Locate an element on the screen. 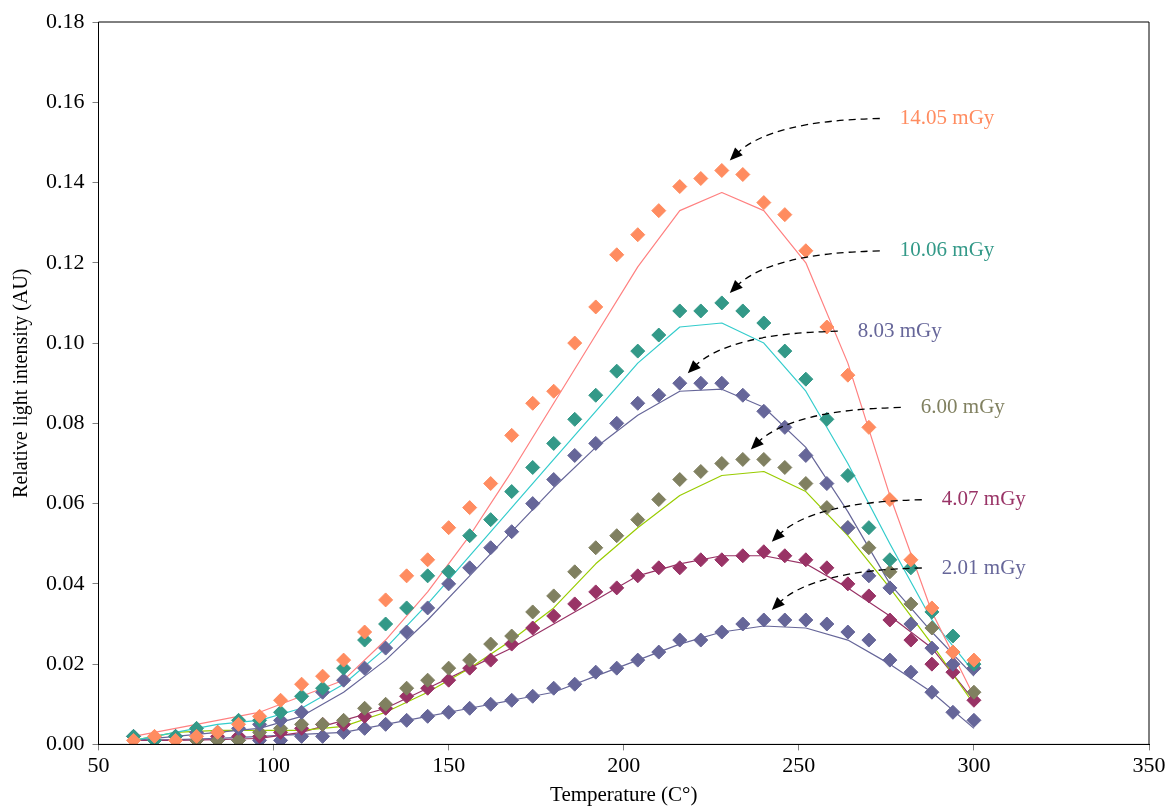  y-tick-label: 0.00 is located at coordinates (65, 743).